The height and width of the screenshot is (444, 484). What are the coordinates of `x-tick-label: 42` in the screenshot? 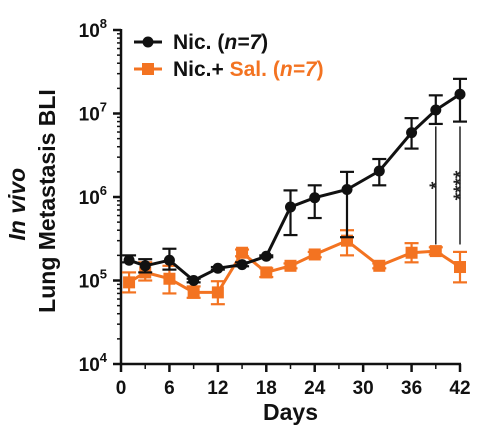 It's located at (459, 388).